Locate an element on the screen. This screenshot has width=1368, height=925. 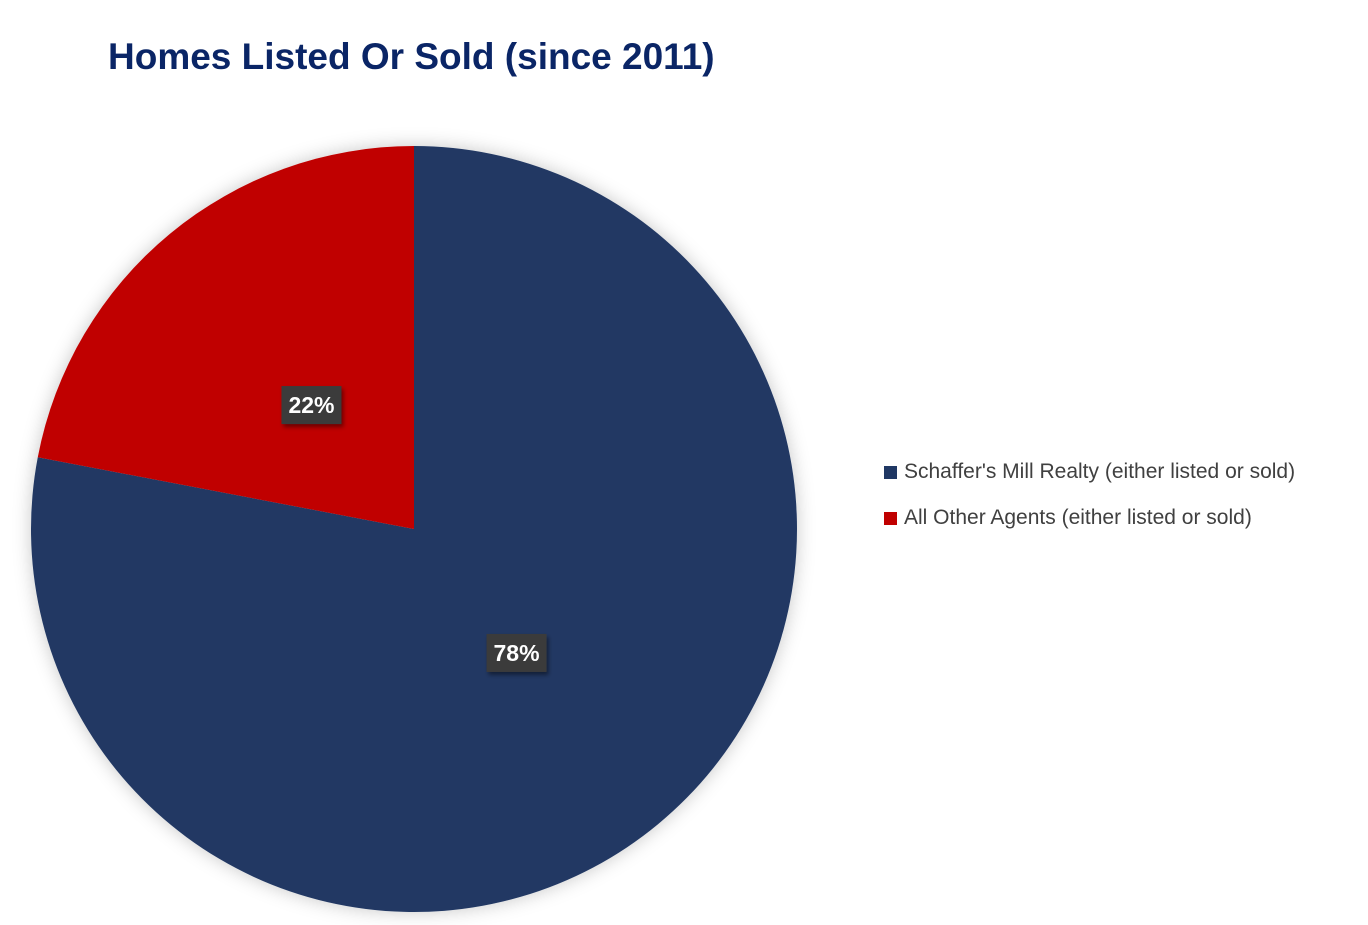
data-label-text: 78% is located at coordinates (517, 653).